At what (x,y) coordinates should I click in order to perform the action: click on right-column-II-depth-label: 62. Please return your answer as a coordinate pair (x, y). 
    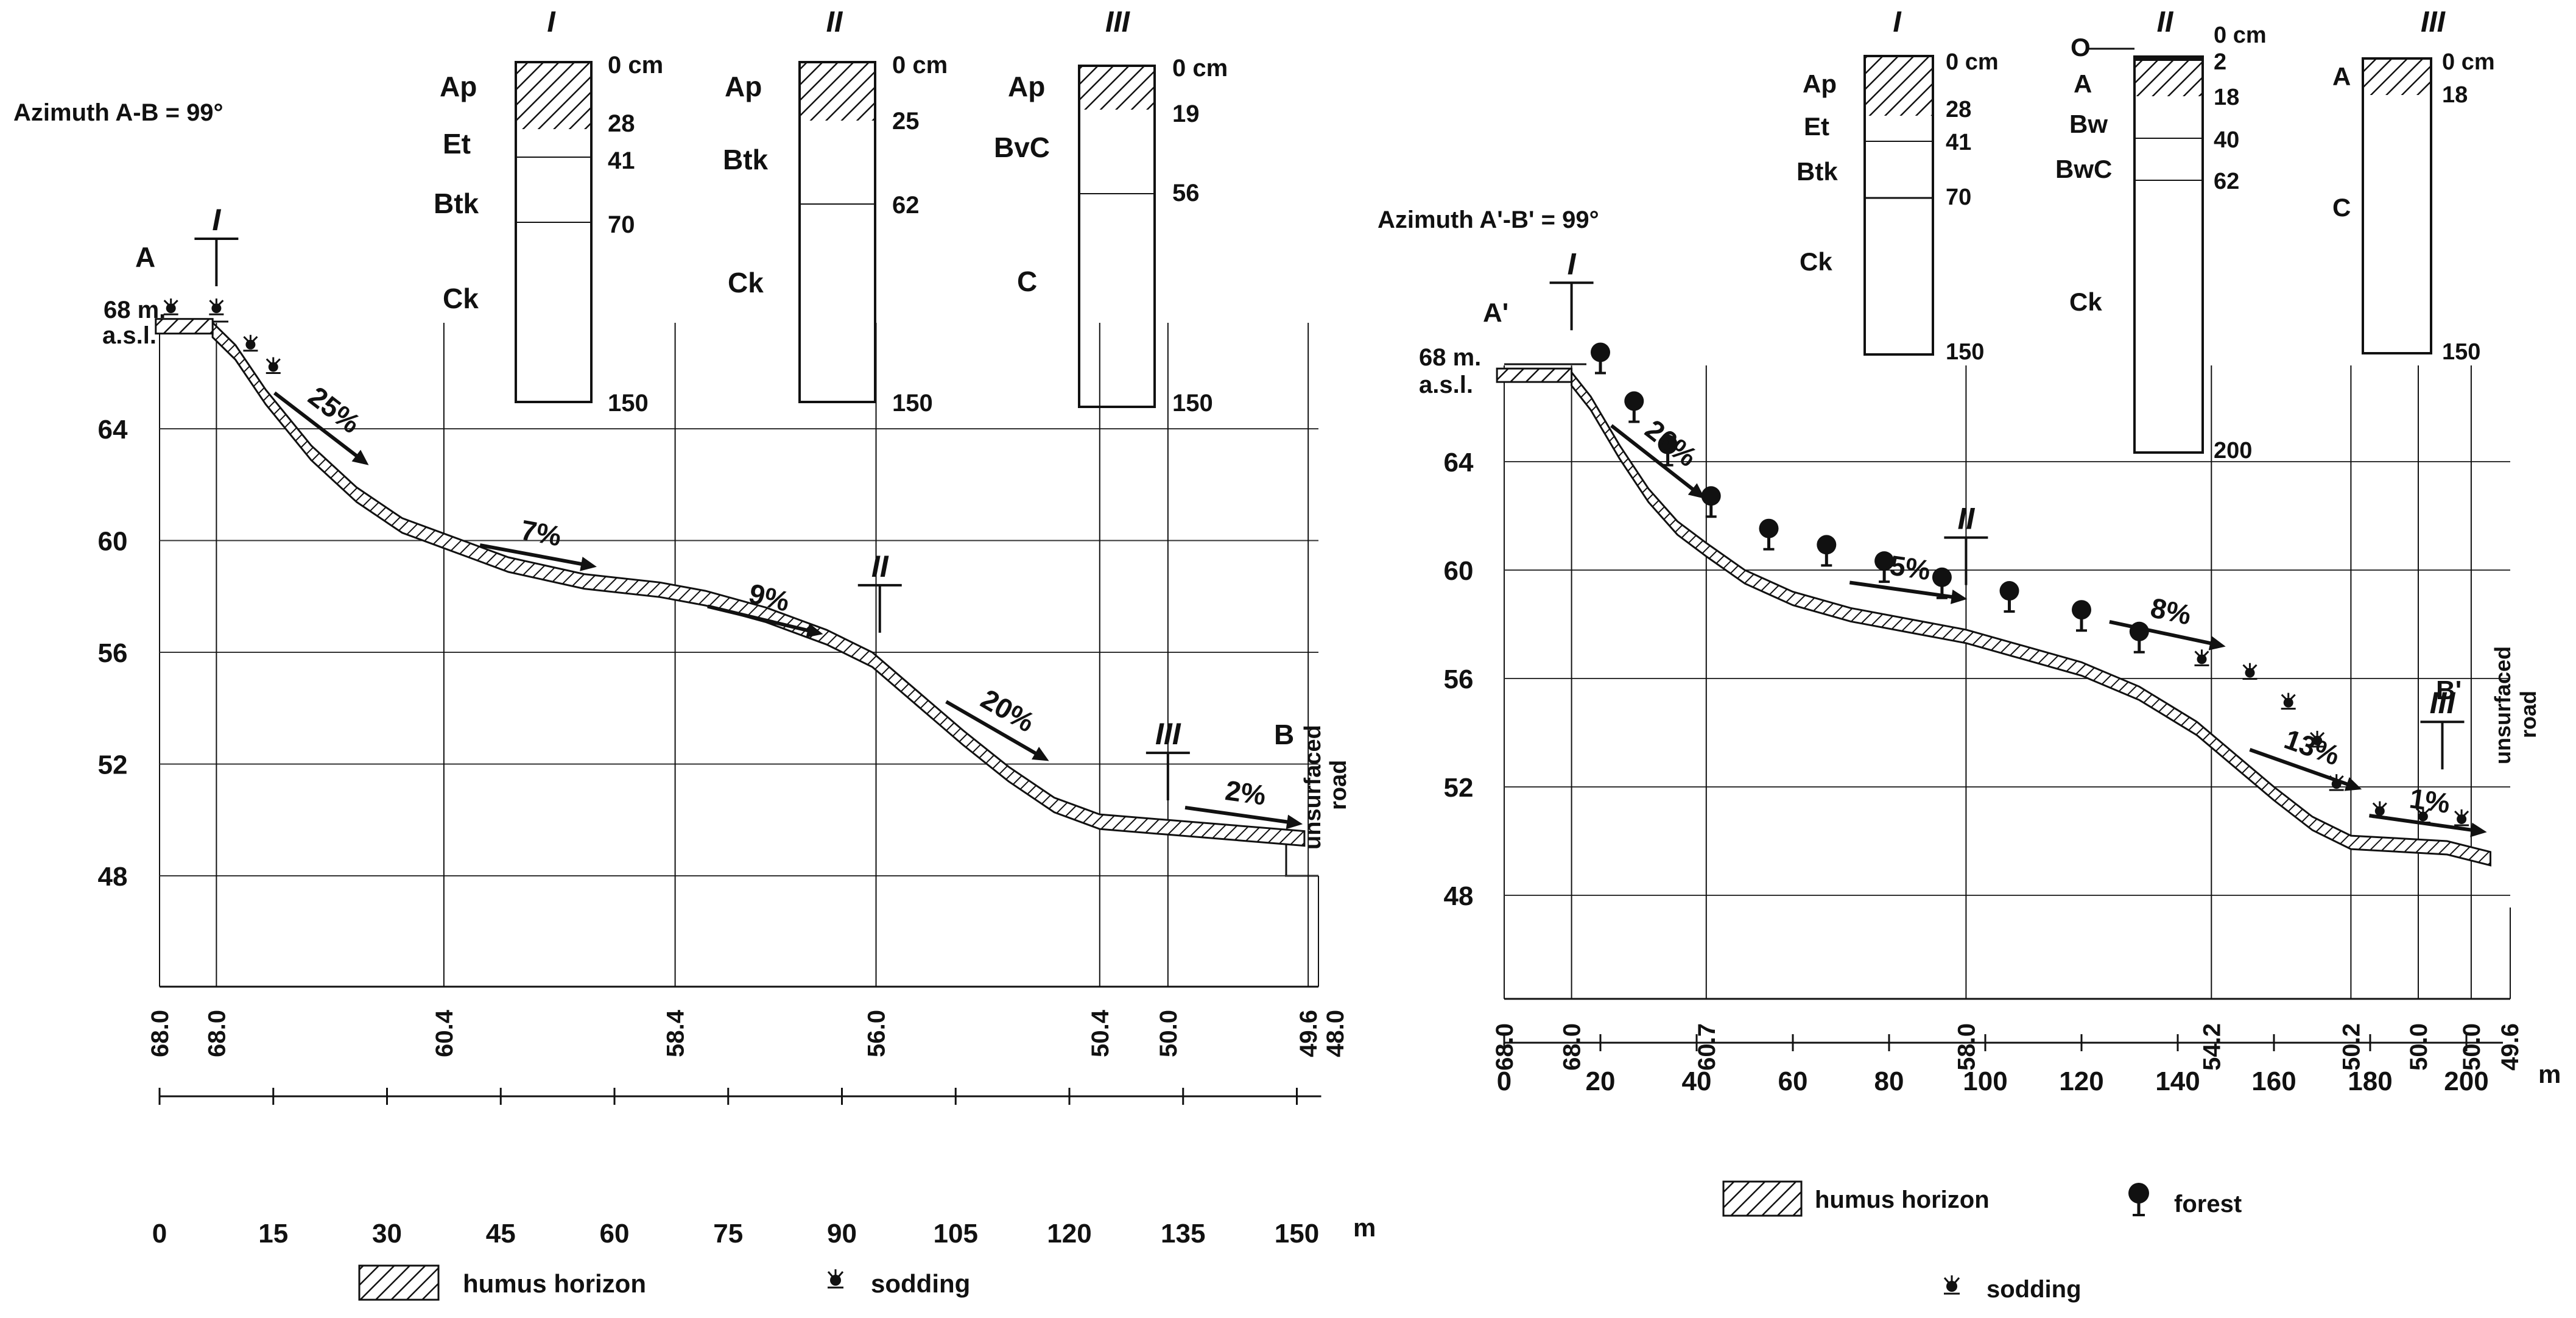
    Looking at the image, I should click on (2226, 182).